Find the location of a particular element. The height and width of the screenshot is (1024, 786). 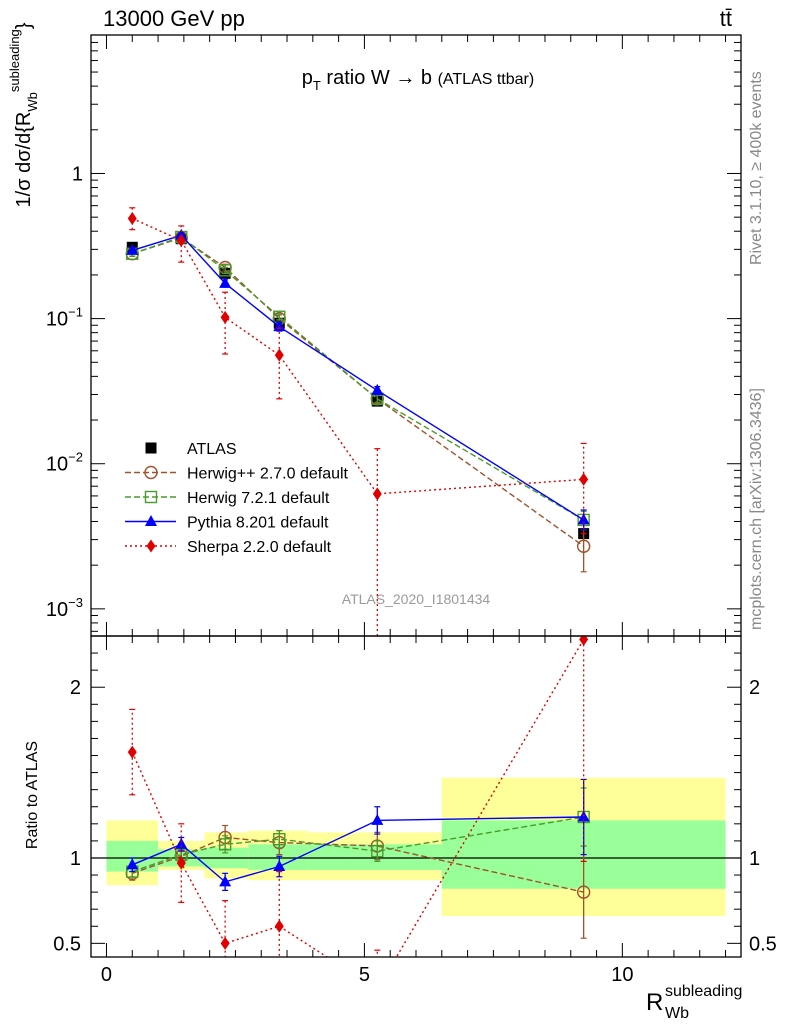

y-tick-label: 1 is located at coordinates (77, 174).